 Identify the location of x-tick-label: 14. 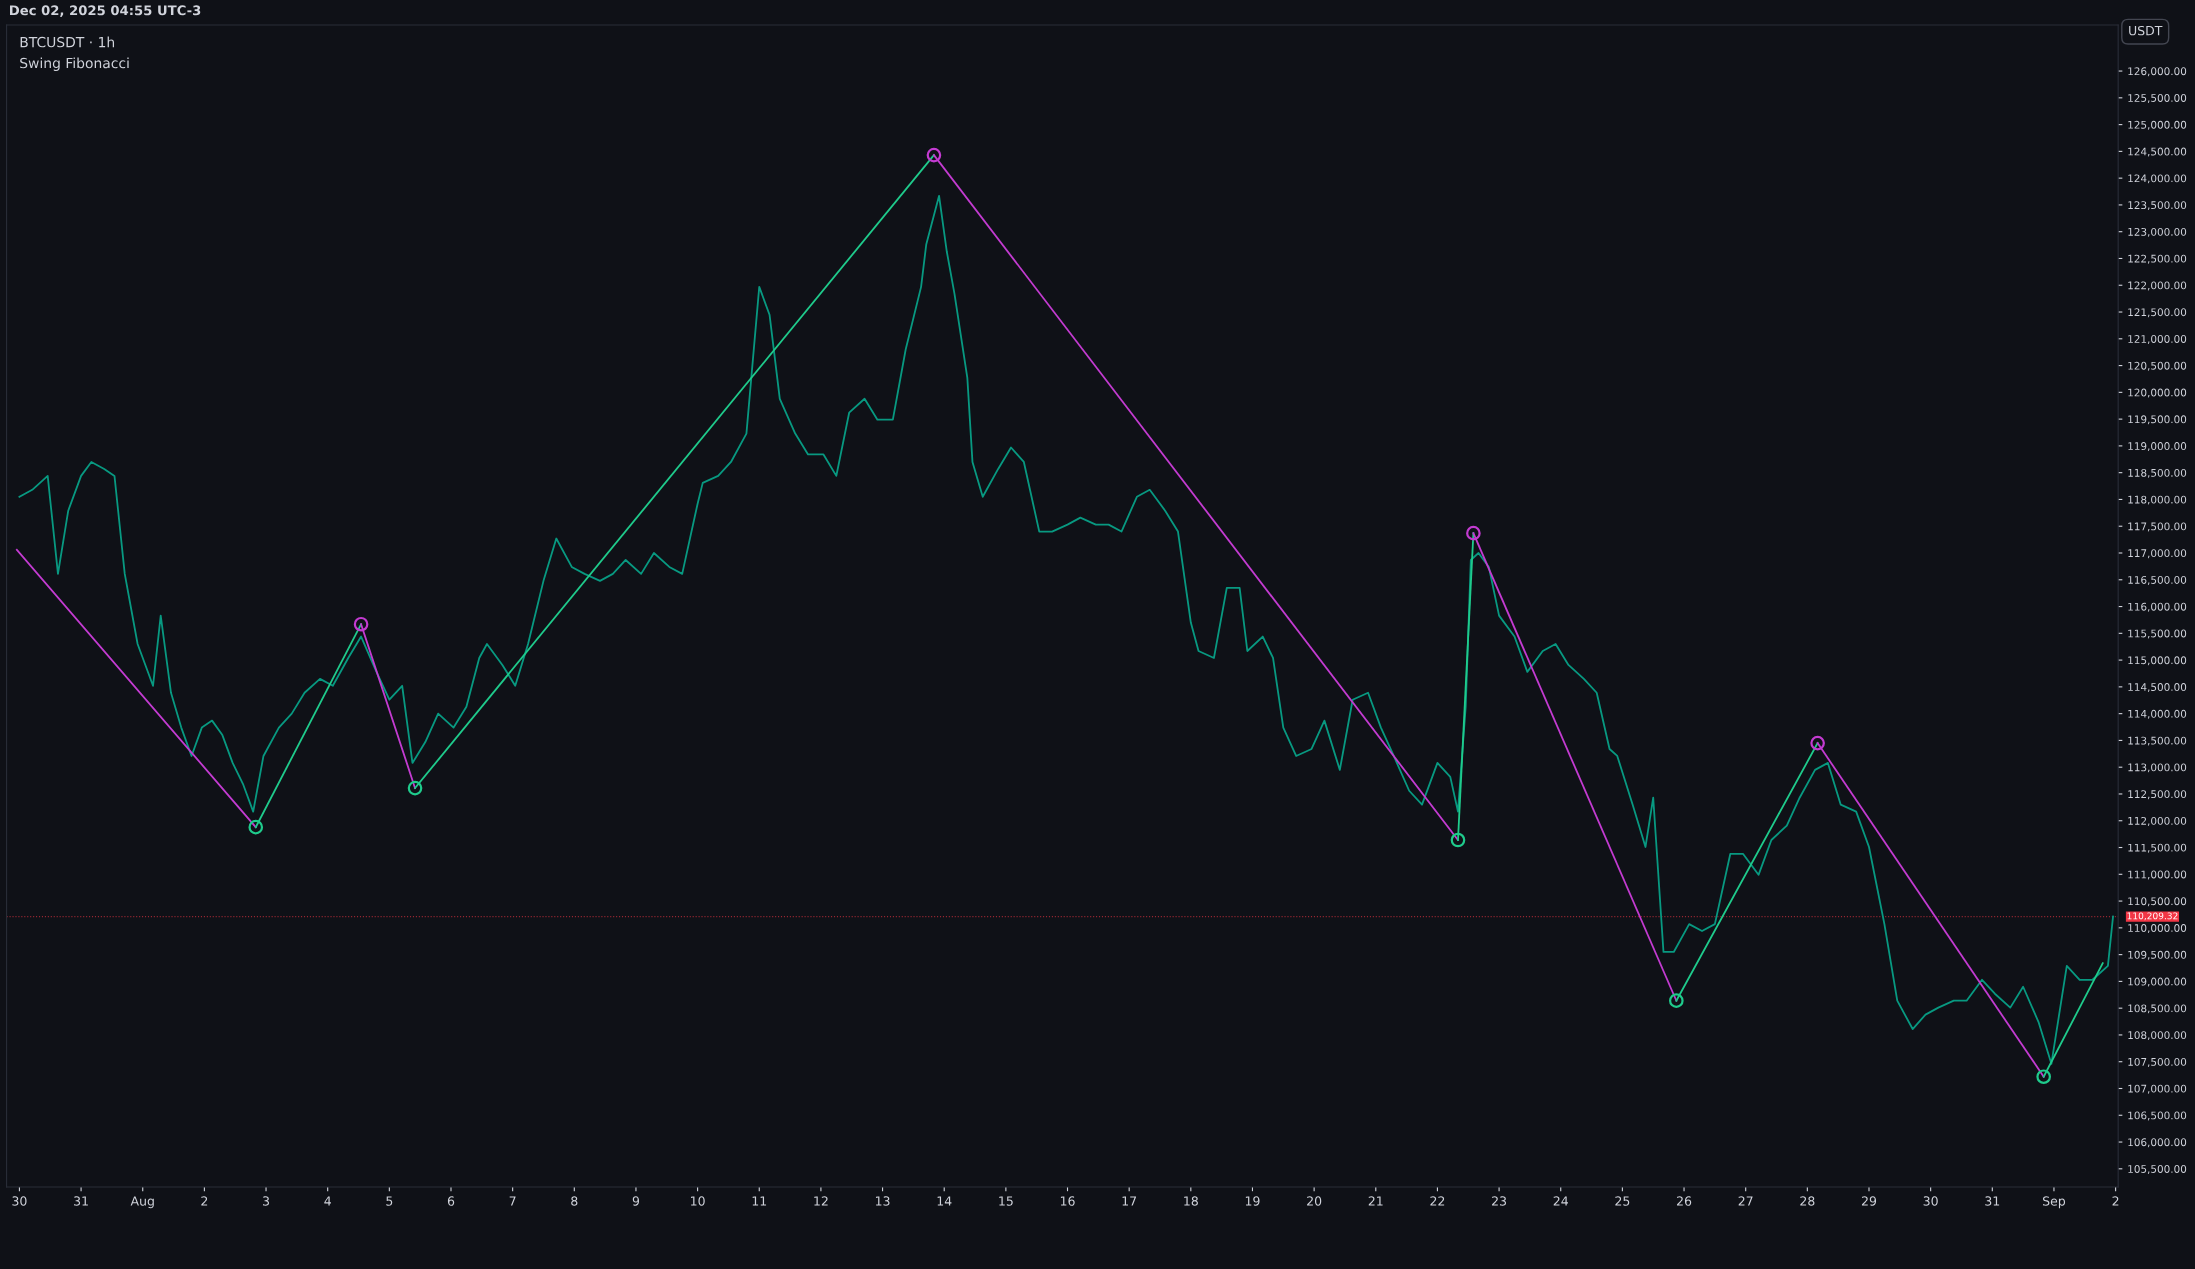
(944, 1201).